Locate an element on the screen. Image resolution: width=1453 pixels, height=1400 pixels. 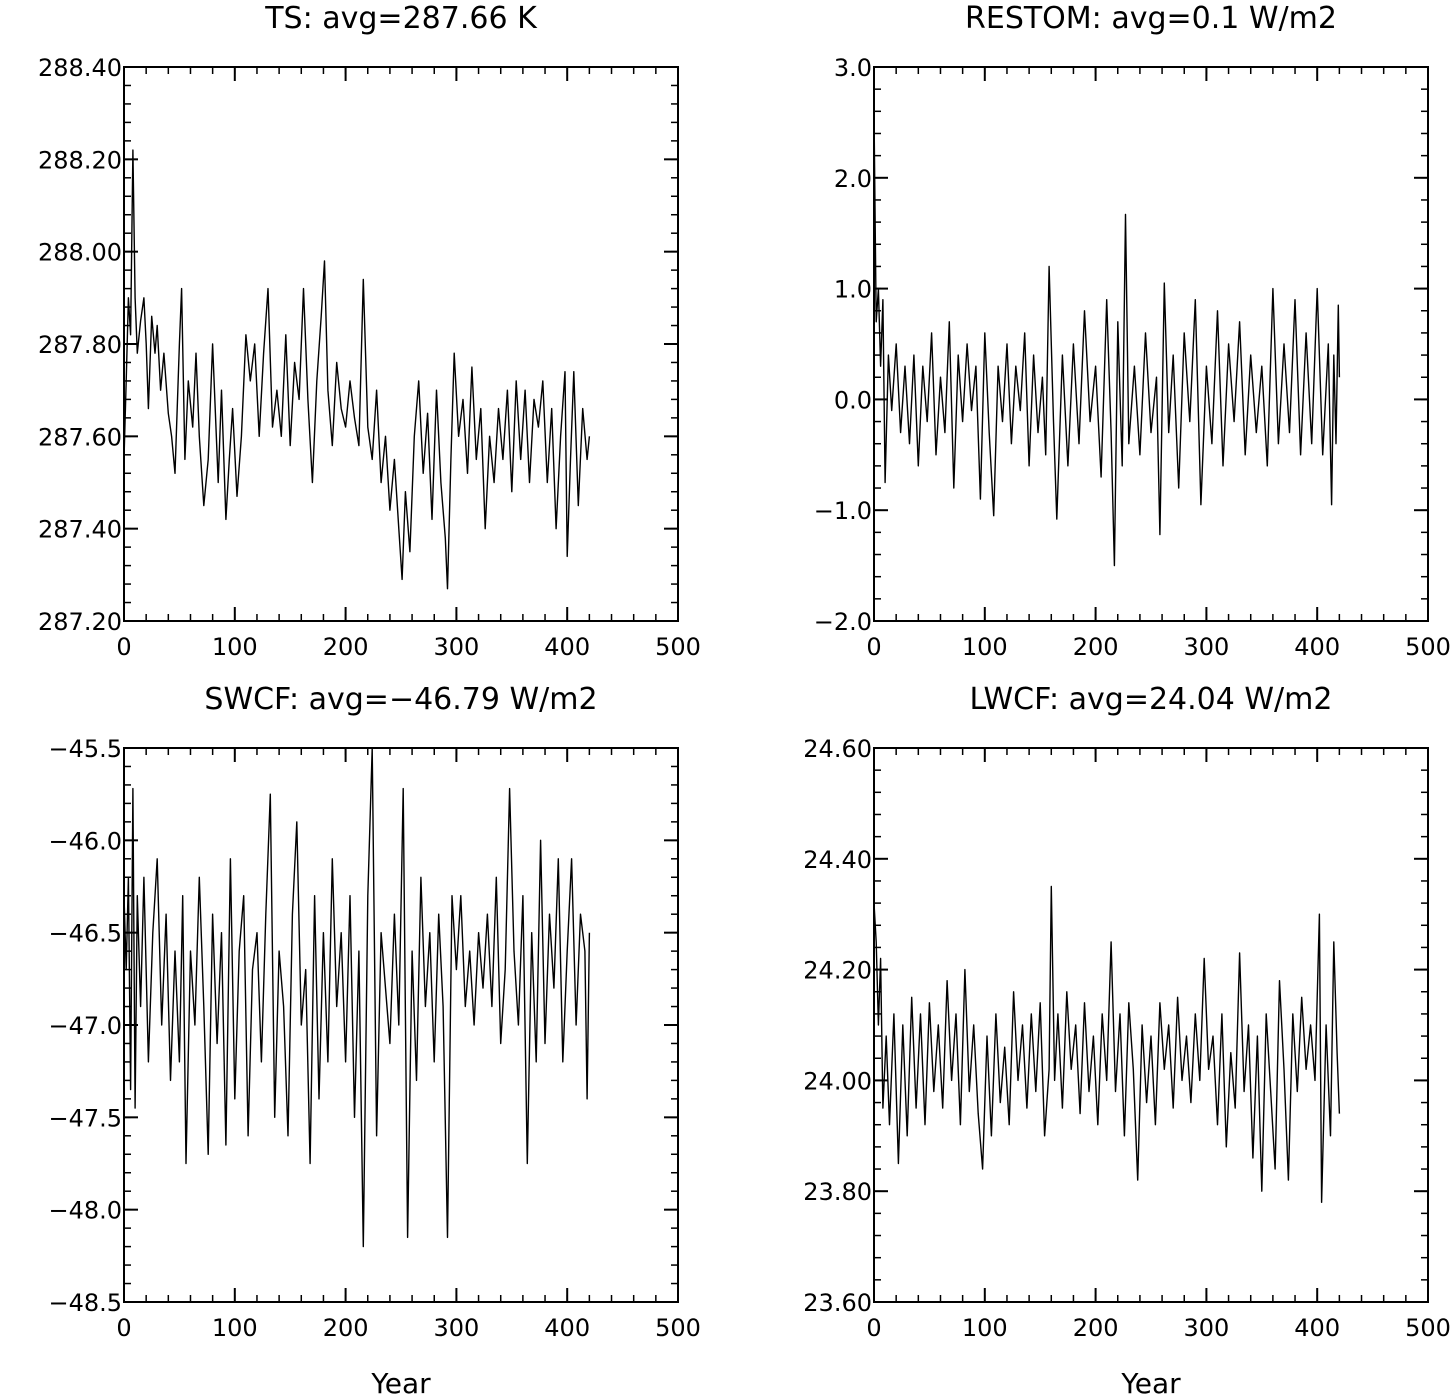
swcf-x-tick-label: 100 is located at coordinates (235, 1328).